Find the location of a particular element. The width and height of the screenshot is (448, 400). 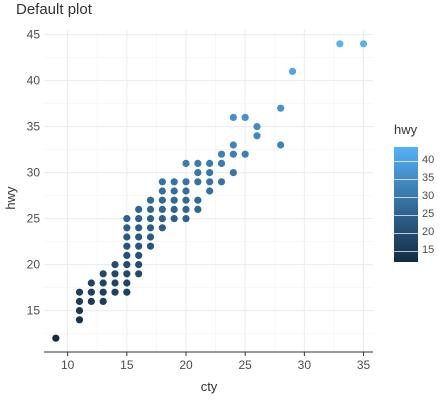

legend-label: 35 is located at coordinates (428, 178).